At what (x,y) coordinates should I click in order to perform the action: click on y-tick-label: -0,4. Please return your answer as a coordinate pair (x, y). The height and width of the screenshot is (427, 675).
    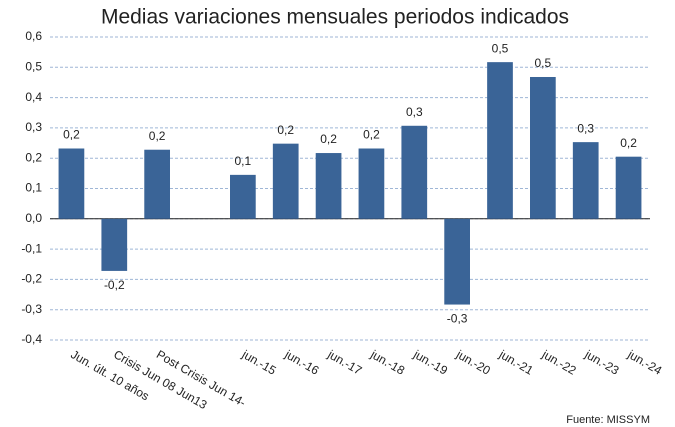
    Looking at the image, I should click on (31, 339).